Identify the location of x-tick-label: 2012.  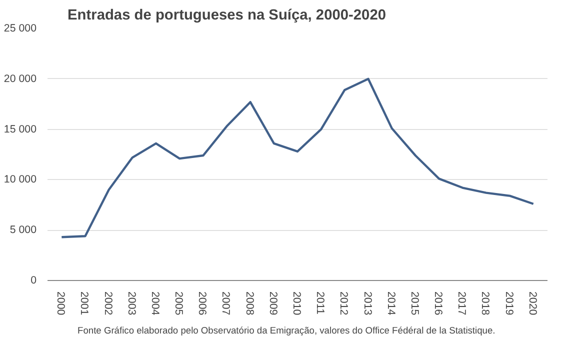
(344, 304).